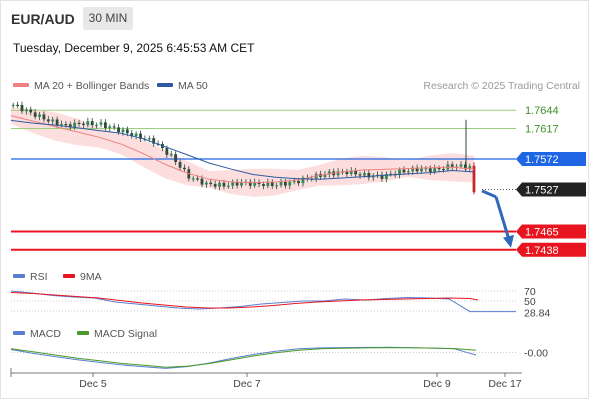  What do you see at coordinates (19, 276) in the screenshot?
I see `rsi-swatch` at bounding box center [19, 276].